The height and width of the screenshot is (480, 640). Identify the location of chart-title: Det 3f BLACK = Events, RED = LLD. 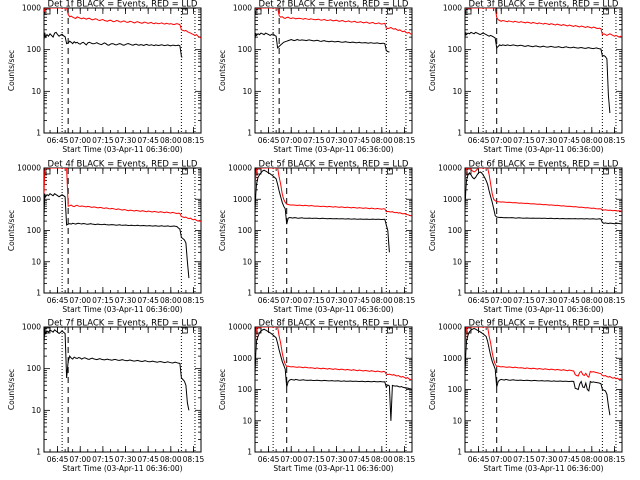
(544, 5).